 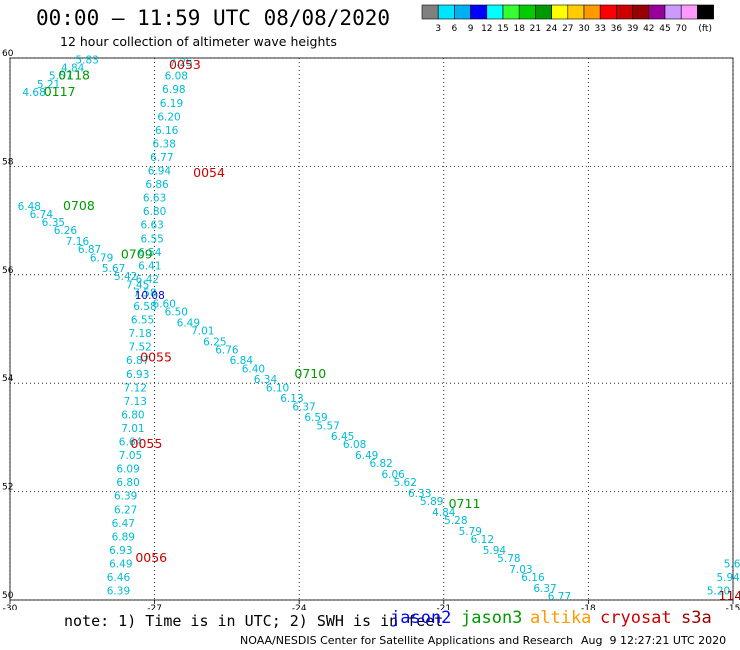 What do you see at coordinates (443, 607) in the screenshot?
I see `x-tick-label: -21` at bounding box center [443, 607].